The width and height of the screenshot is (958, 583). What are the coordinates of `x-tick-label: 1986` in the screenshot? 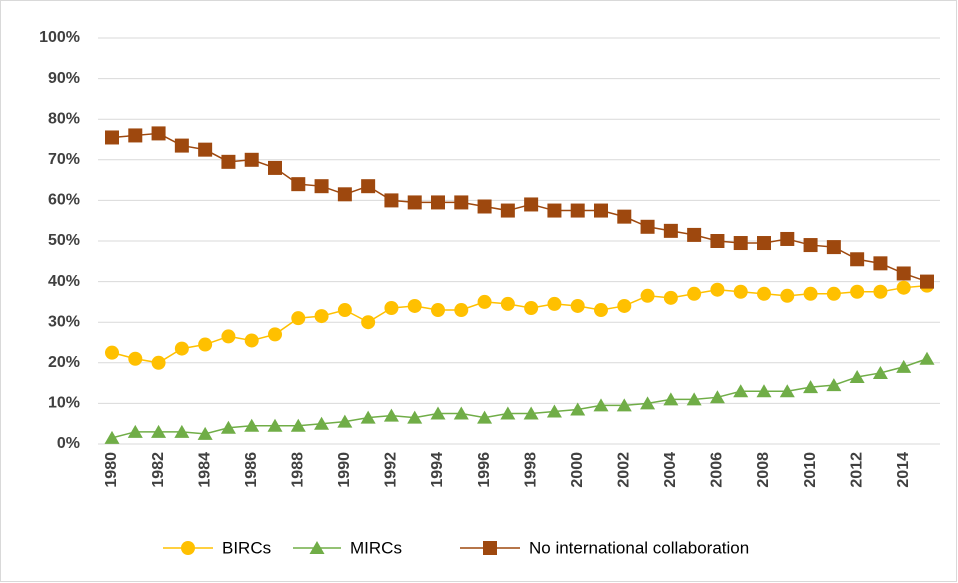 It's located at (251, 470).